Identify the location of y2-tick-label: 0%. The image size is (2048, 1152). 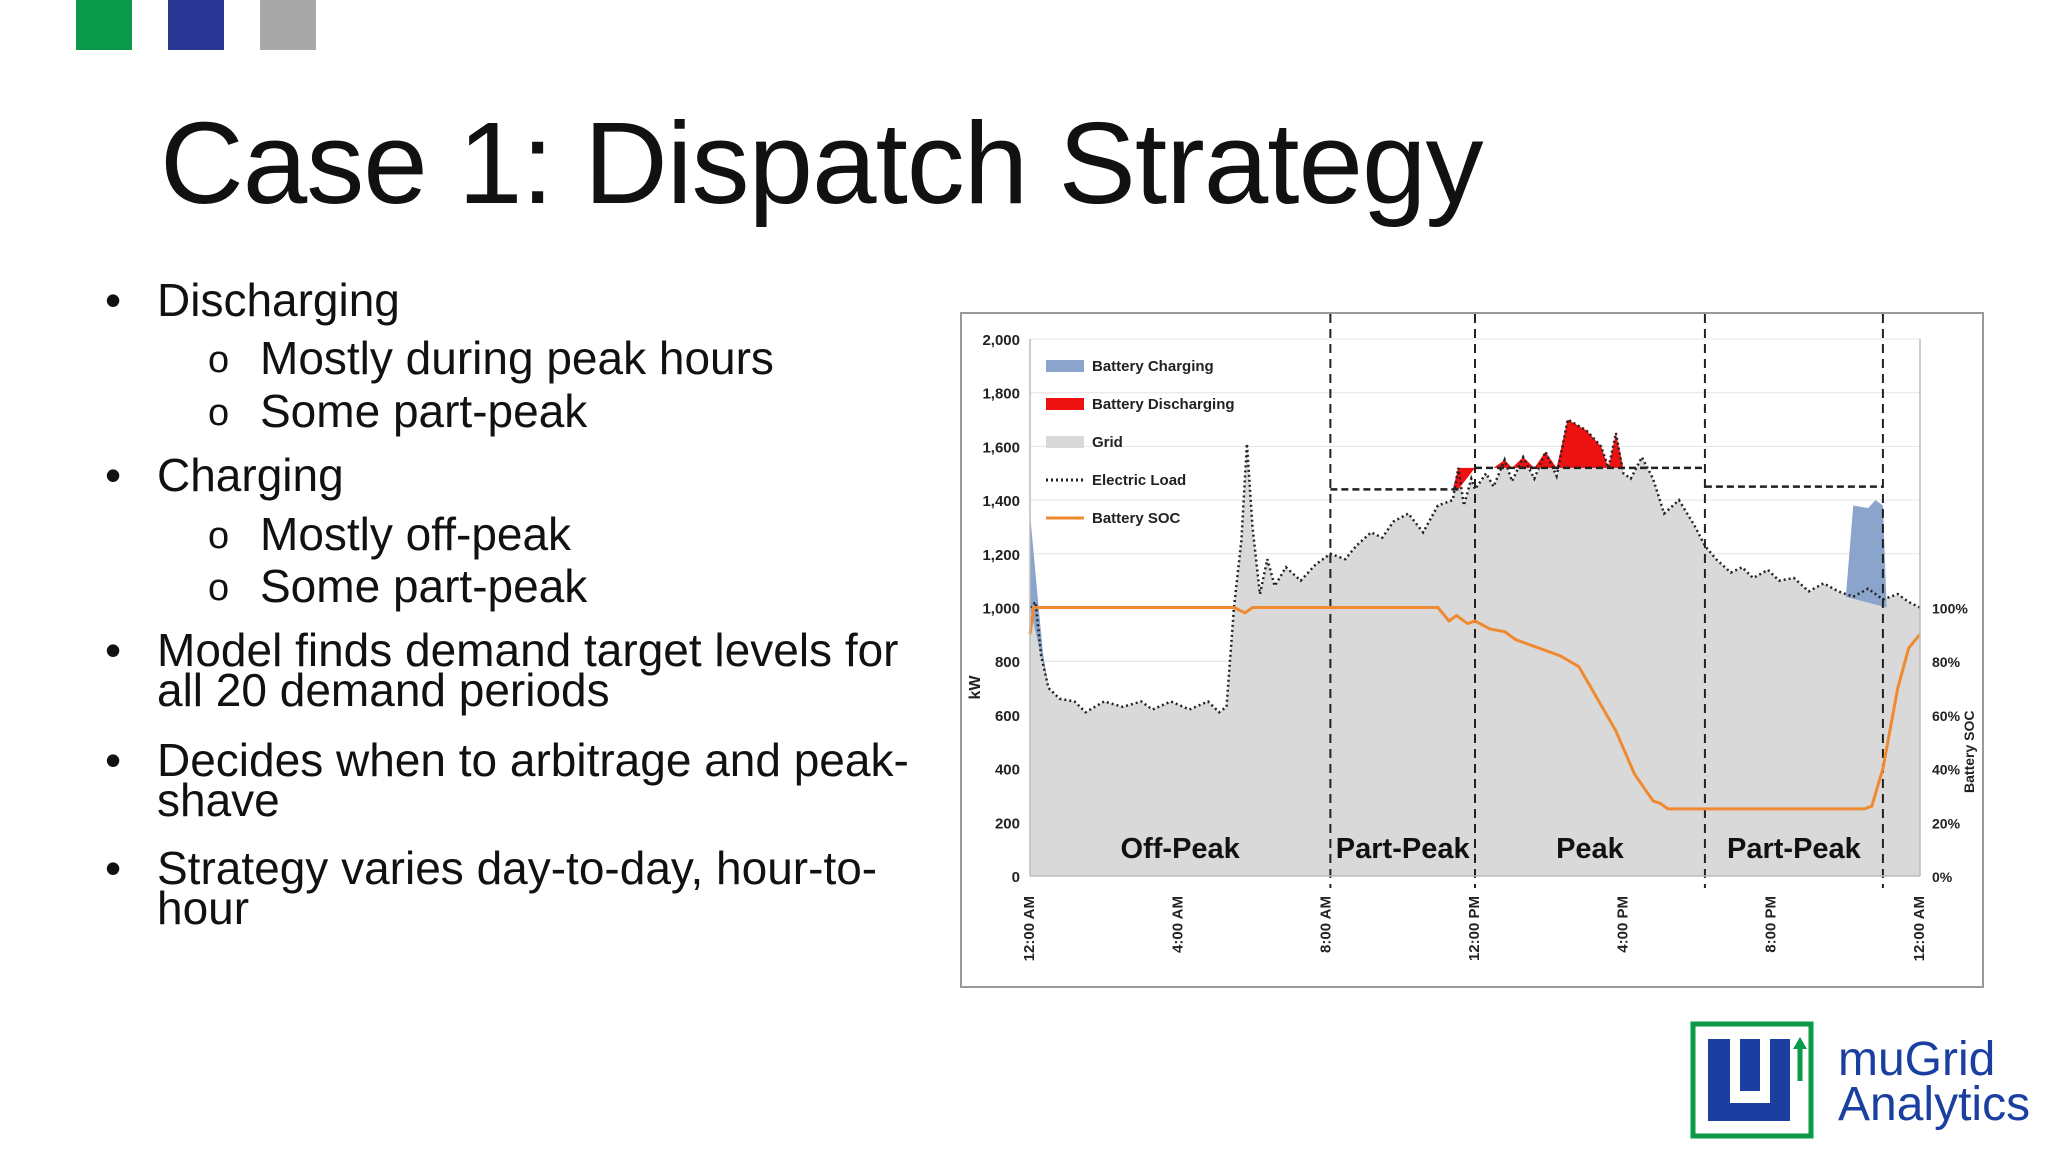
(1942, 877).